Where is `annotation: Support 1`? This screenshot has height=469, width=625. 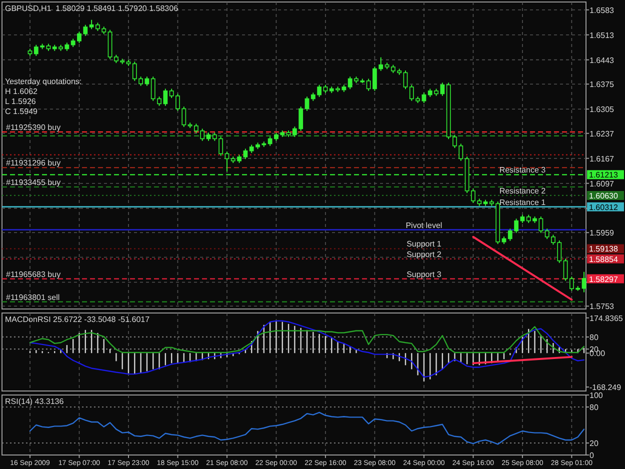
annotation: Support 1 is located at coordinates (424, 244).